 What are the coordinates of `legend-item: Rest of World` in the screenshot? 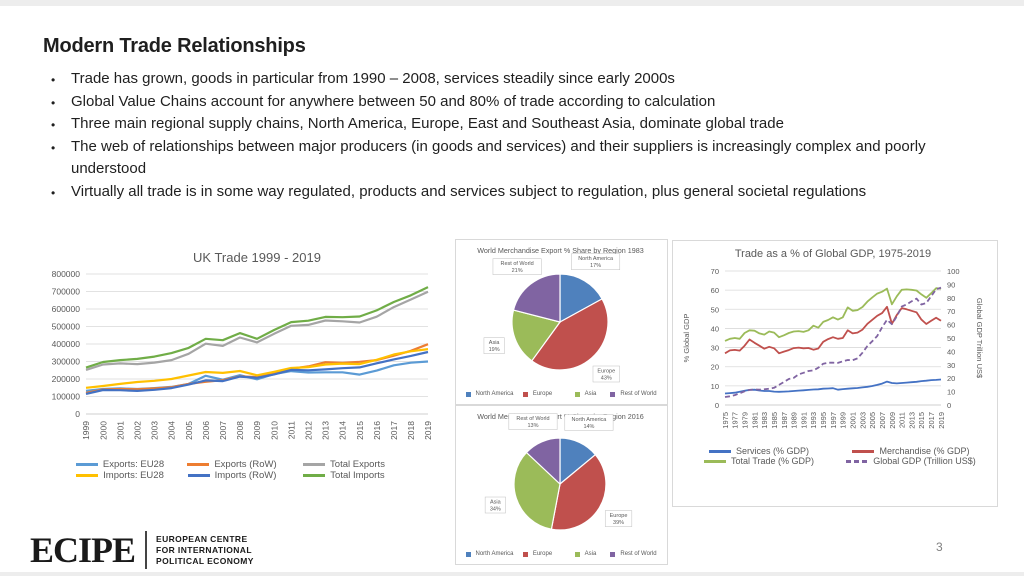 It's located at (634, 554).